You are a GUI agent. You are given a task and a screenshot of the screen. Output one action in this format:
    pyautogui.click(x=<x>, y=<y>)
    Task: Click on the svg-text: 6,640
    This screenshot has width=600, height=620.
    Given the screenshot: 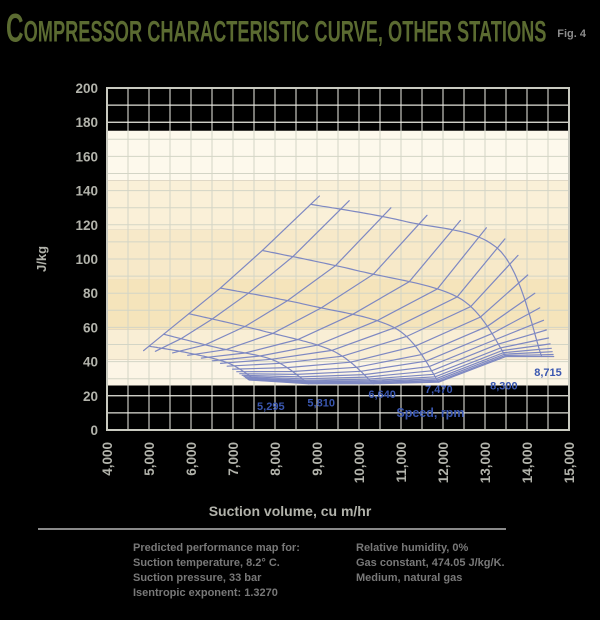 What is the action you would take?
    pyautogui.click(x=382, y=395)
    